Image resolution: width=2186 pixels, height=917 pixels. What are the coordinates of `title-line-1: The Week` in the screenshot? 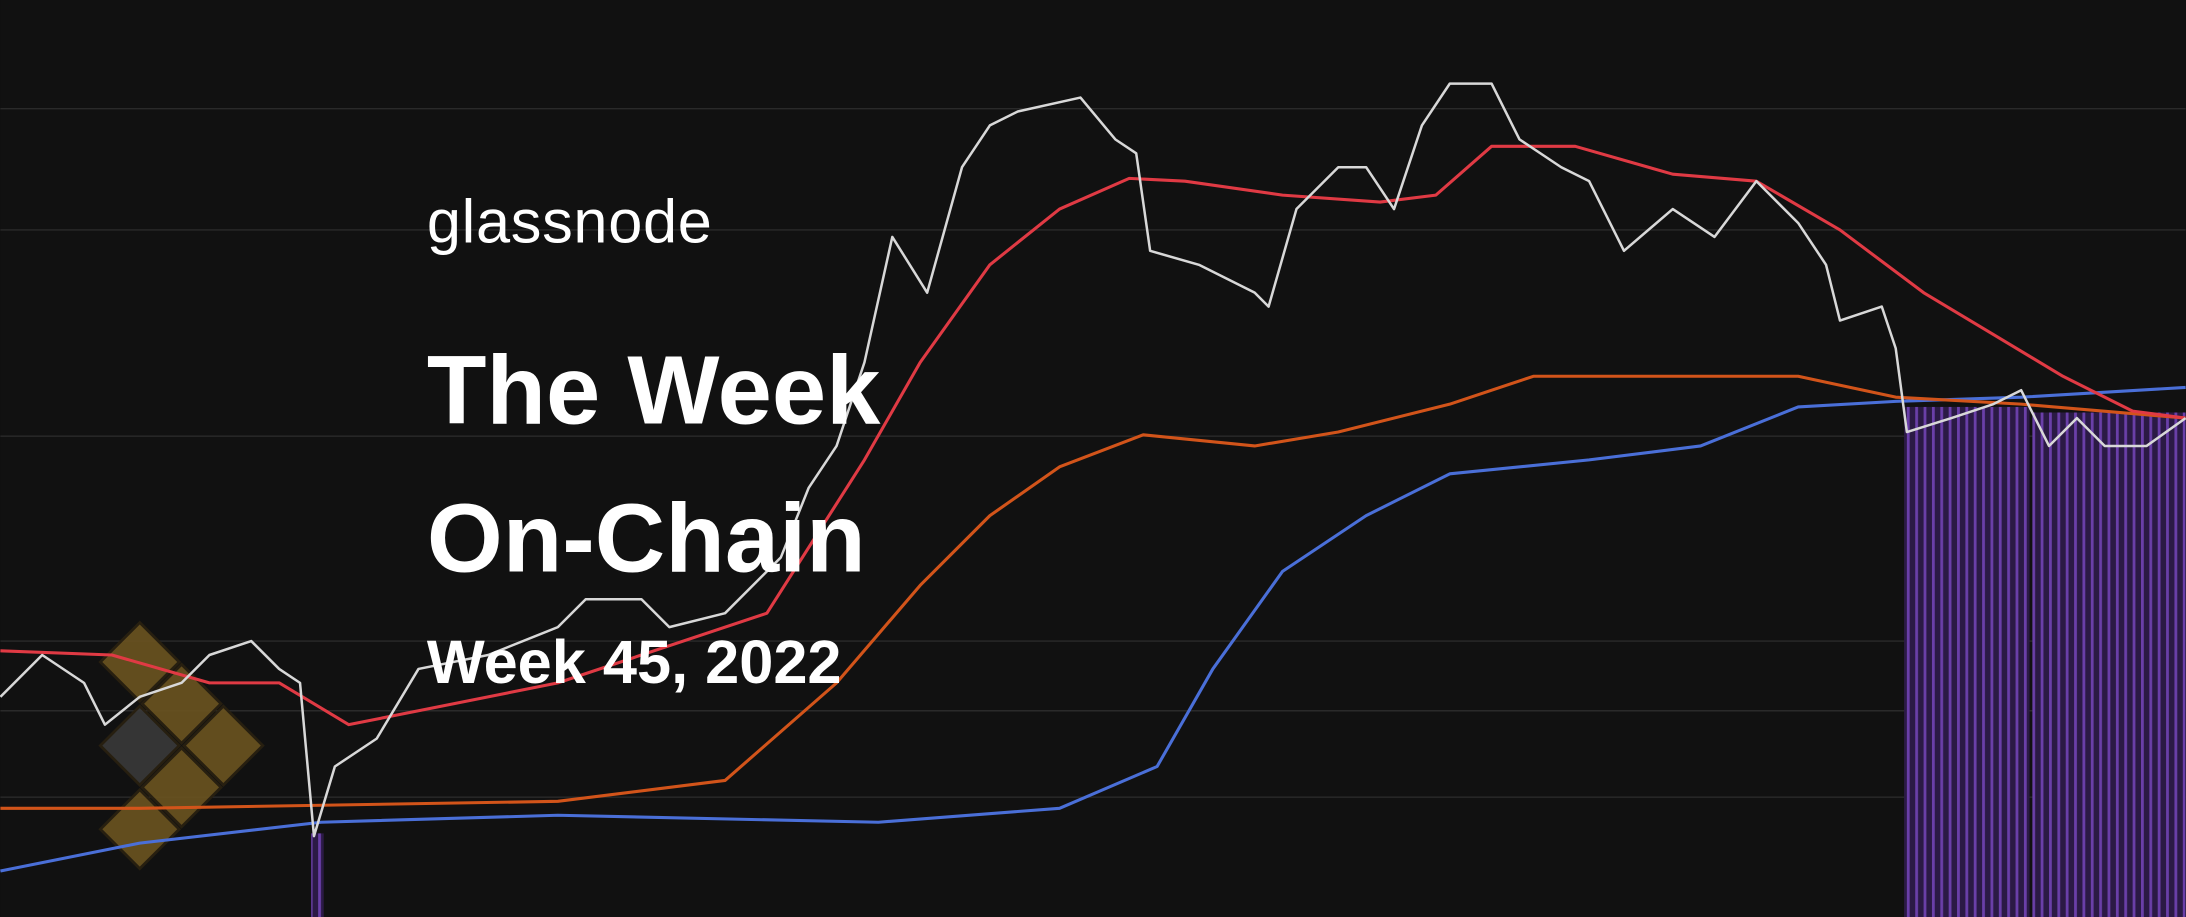 It's located at (654, 390).